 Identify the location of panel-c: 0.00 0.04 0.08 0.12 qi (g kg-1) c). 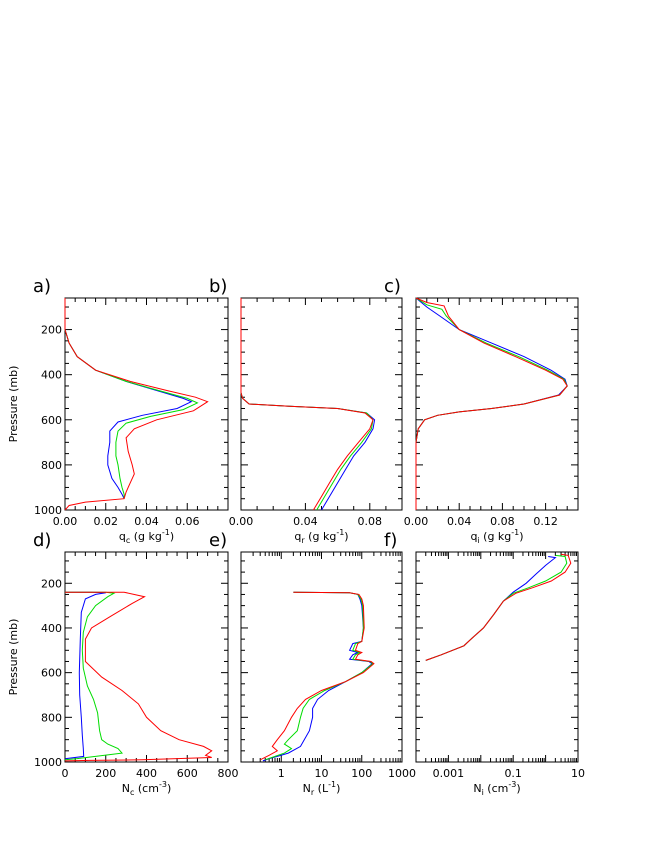
(481, 410).